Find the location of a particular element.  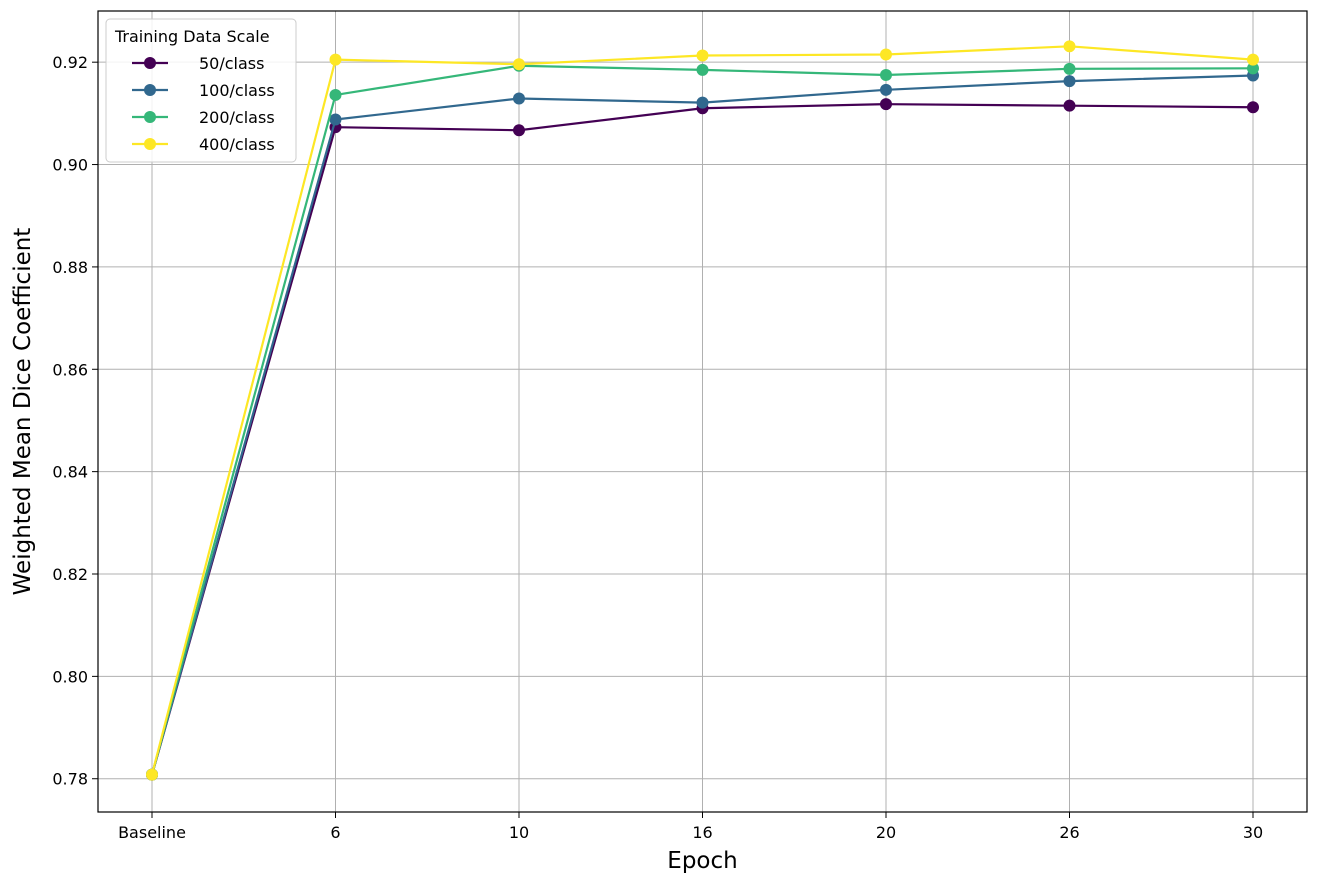

y-axis-ticks: 0.78 0.80 0.82 0.84 0.86 0.88 0.90 0.92 is located at coordinates (75, 421).